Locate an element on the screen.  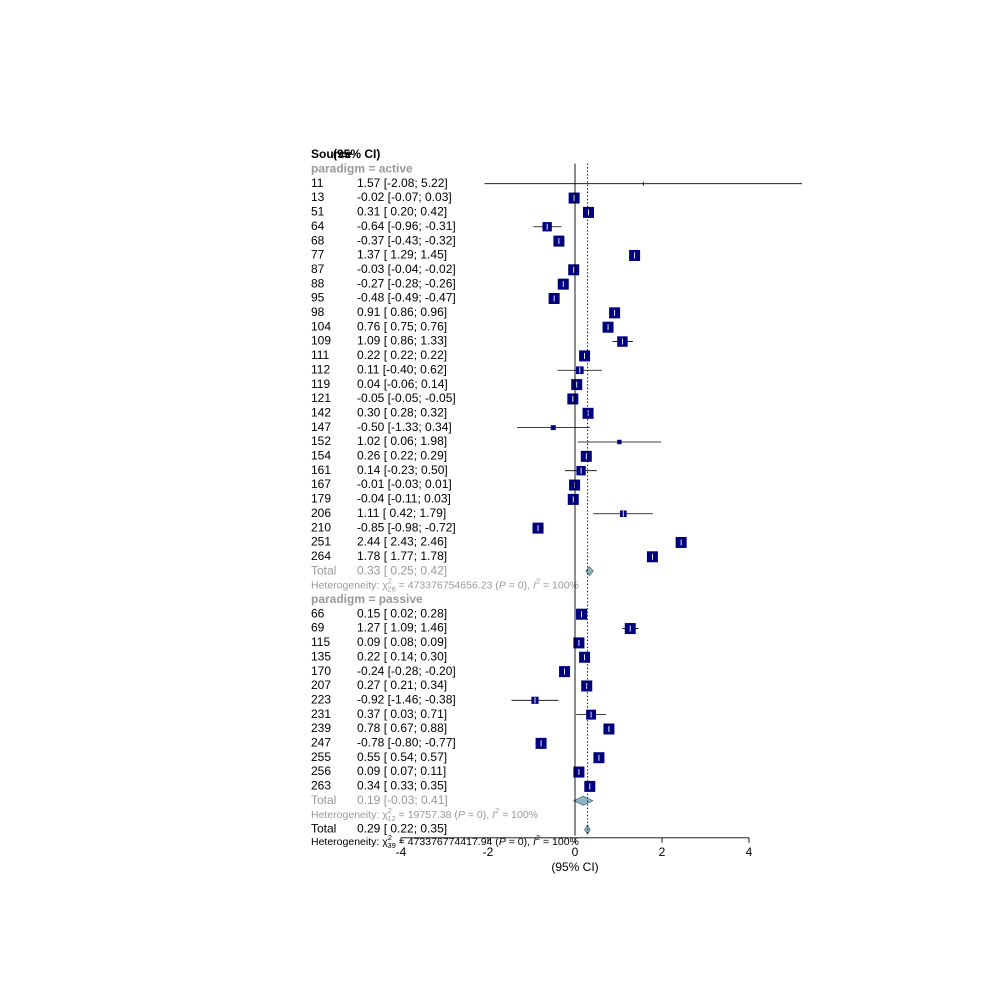
study-ci-text: 0.04 [-0.06; 0.14] is located at coordinates (402, 384).